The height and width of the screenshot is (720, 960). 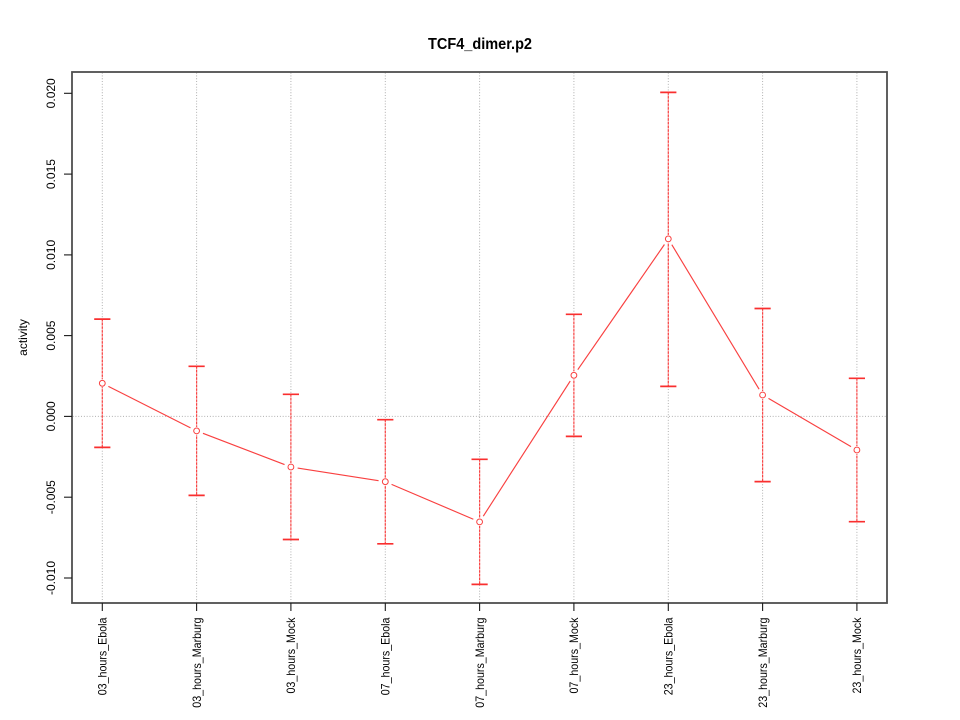 What do you see at coordinates (386, 656) in the screenshot?
I see `svg-text: 07_hours_Ebola` at bounding box center [386, 656].